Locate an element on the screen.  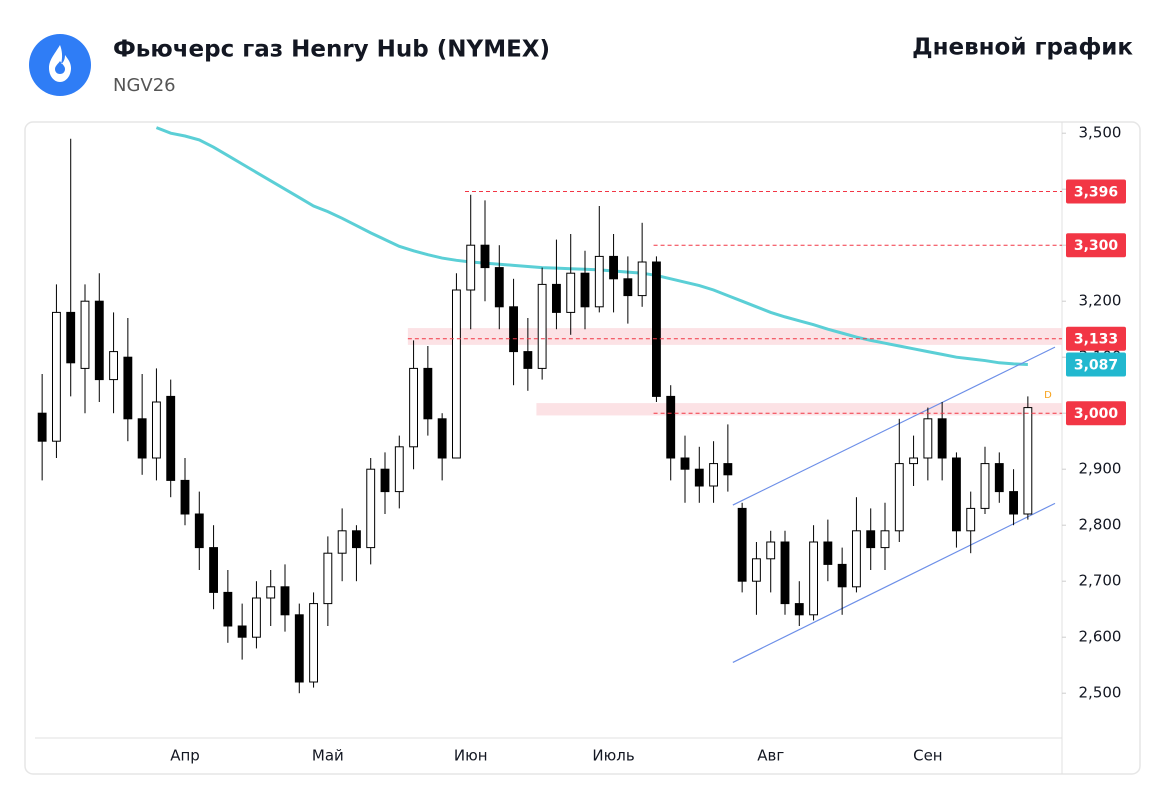
marker-label: D is located at coordinates (1048, 395).